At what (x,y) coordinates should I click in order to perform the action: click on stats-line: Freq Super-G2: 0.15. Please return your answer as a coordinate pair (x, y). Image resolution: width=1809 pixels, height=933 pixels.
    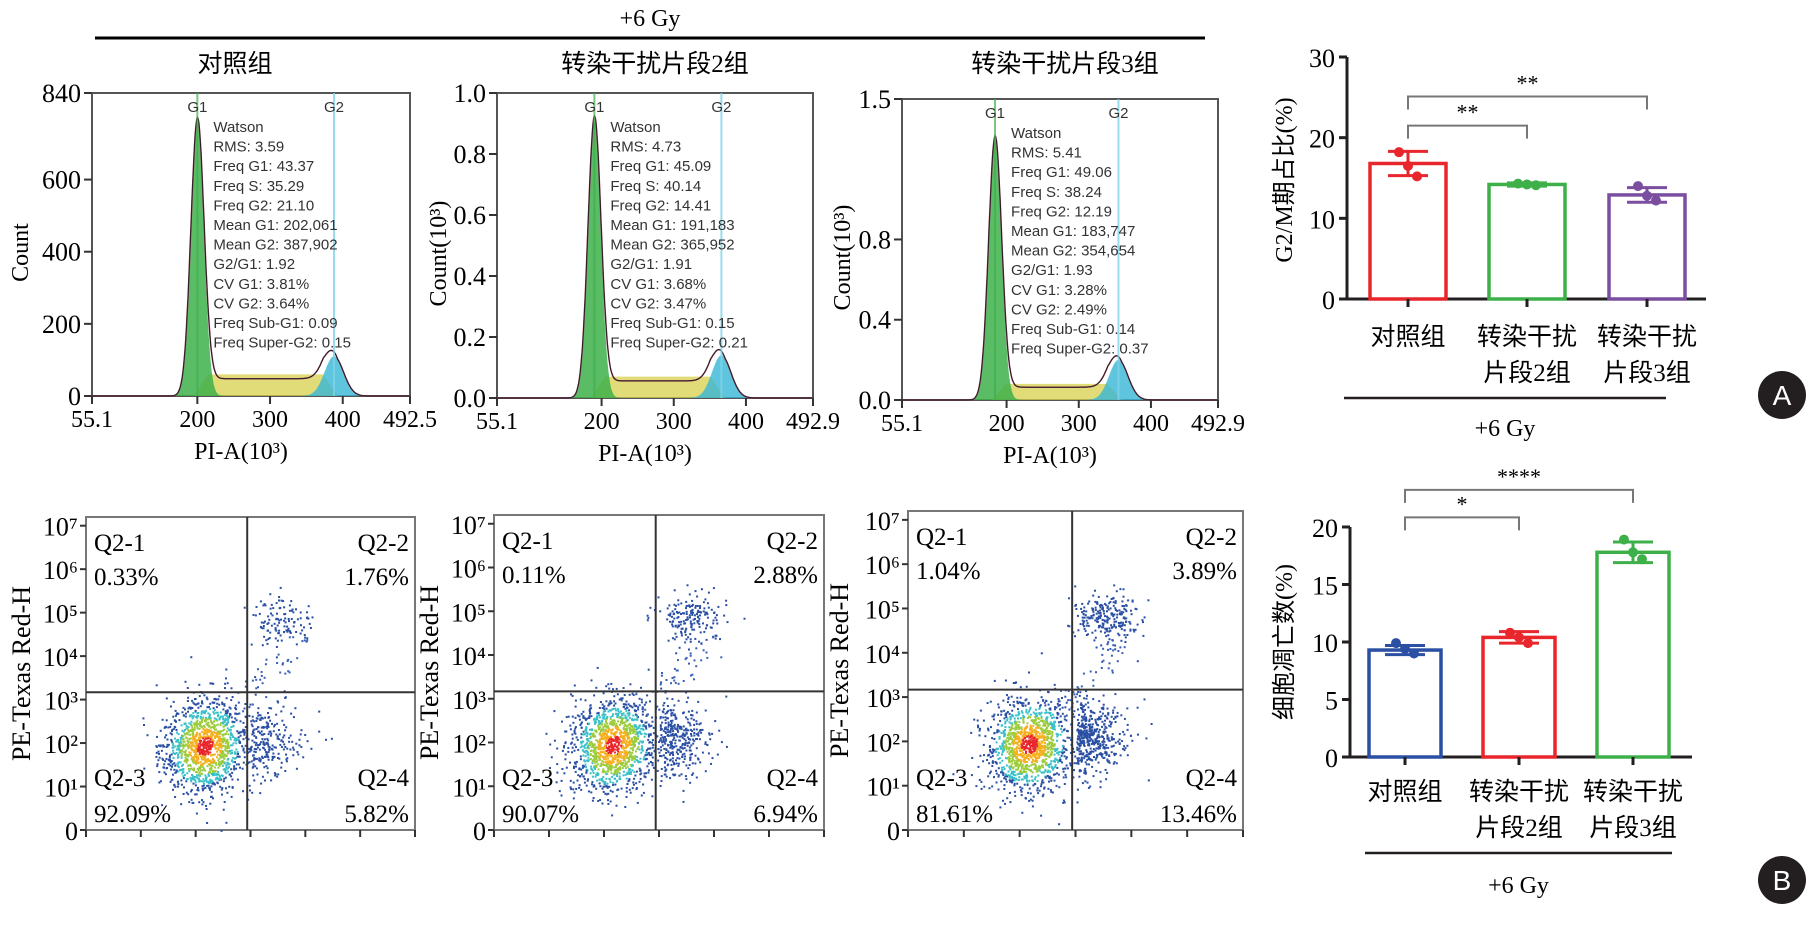
    Looking at the image, I should click on (282, 343).